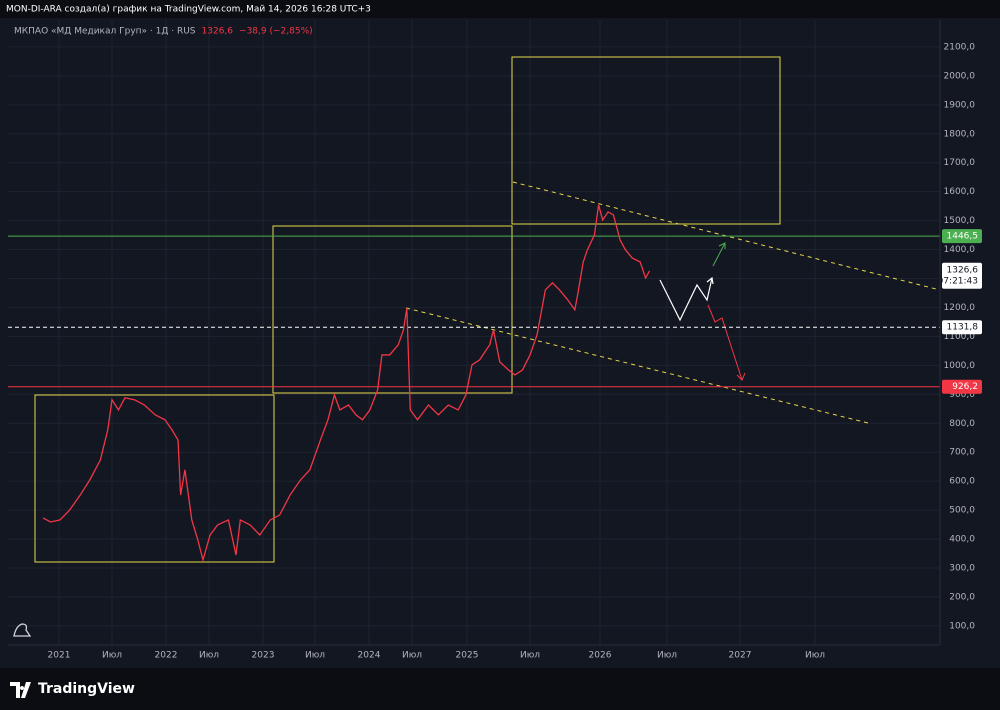  What do you see at coordinates (166, 656) in the screenshot?
I see `x-tick-label: 2022` at bounding box center [166, 656].